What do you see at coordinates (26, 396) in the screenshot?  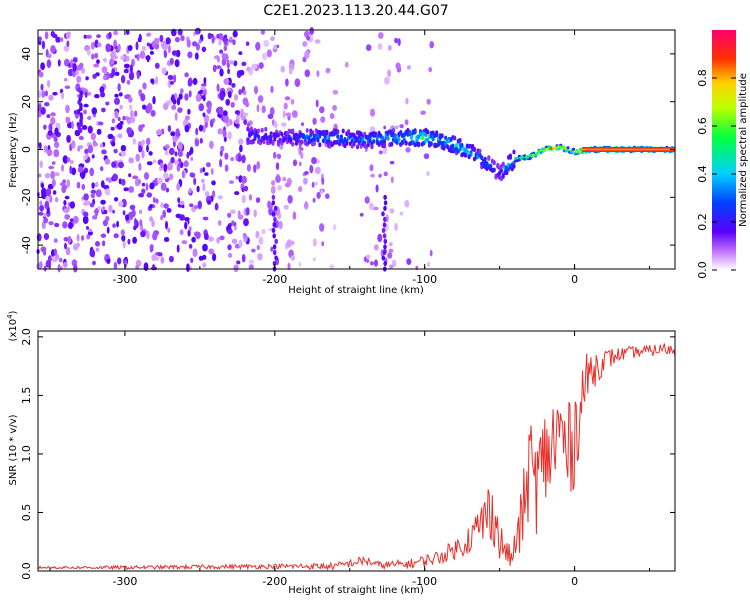 I see `snr-y-tick-label: 1.5` at bounding box center [26, 396].